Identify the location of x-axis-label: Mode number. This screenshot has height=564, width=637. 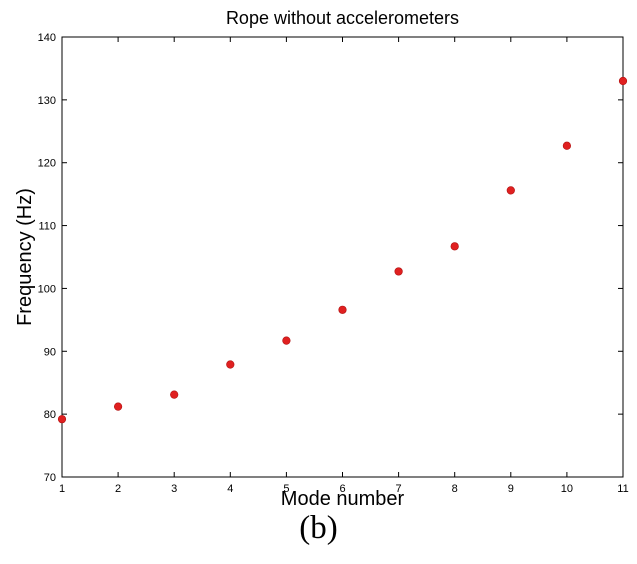
(343, 496).